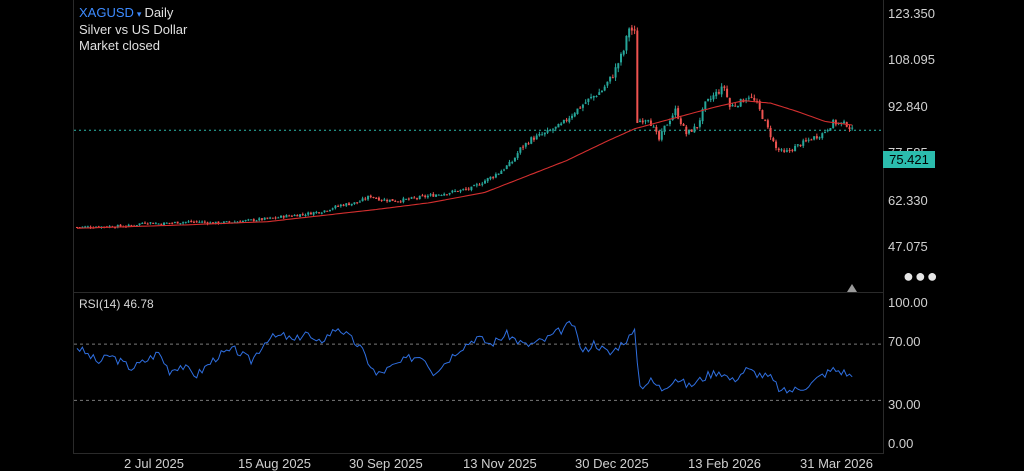 The image size is (1024, 471). Describe the element at coordinates (725, 463) in the screenshot. I see `time-axis-label: 13 Feb 2026` at that location.